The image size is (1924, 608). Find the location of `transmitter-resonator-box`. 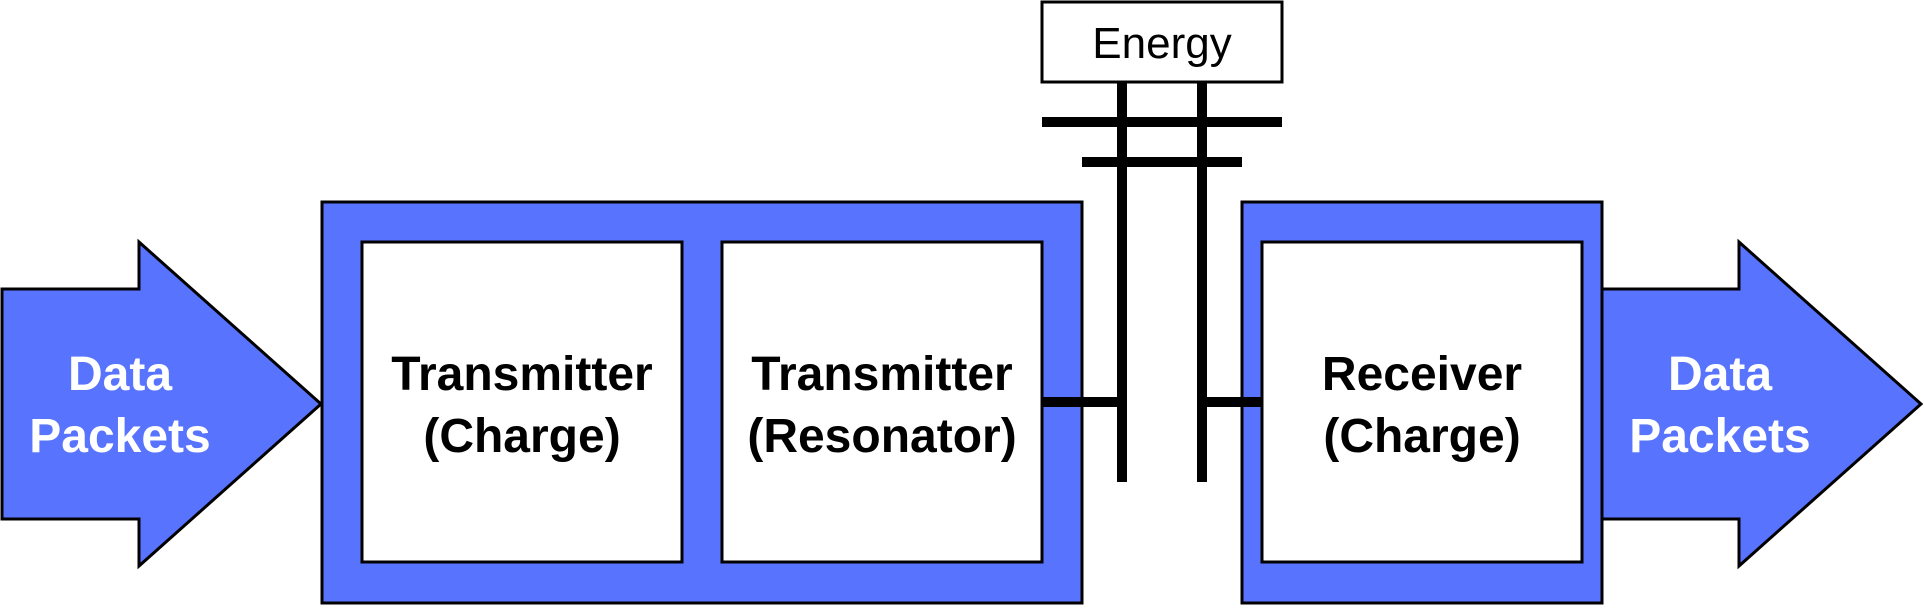

transmitter-resonator-box is located at coordinates (882, 402).